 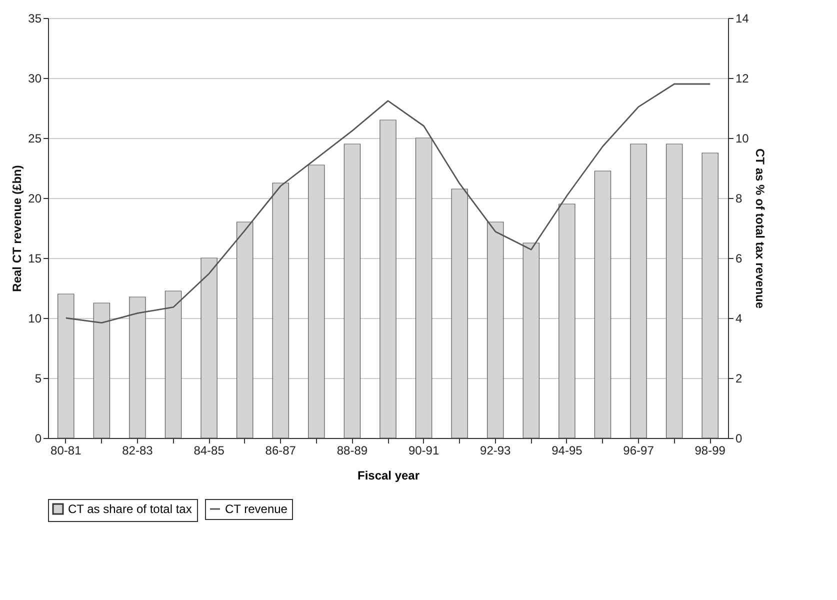 I want to click on x-tick-label: 96-97, so click(x=638, y=451).